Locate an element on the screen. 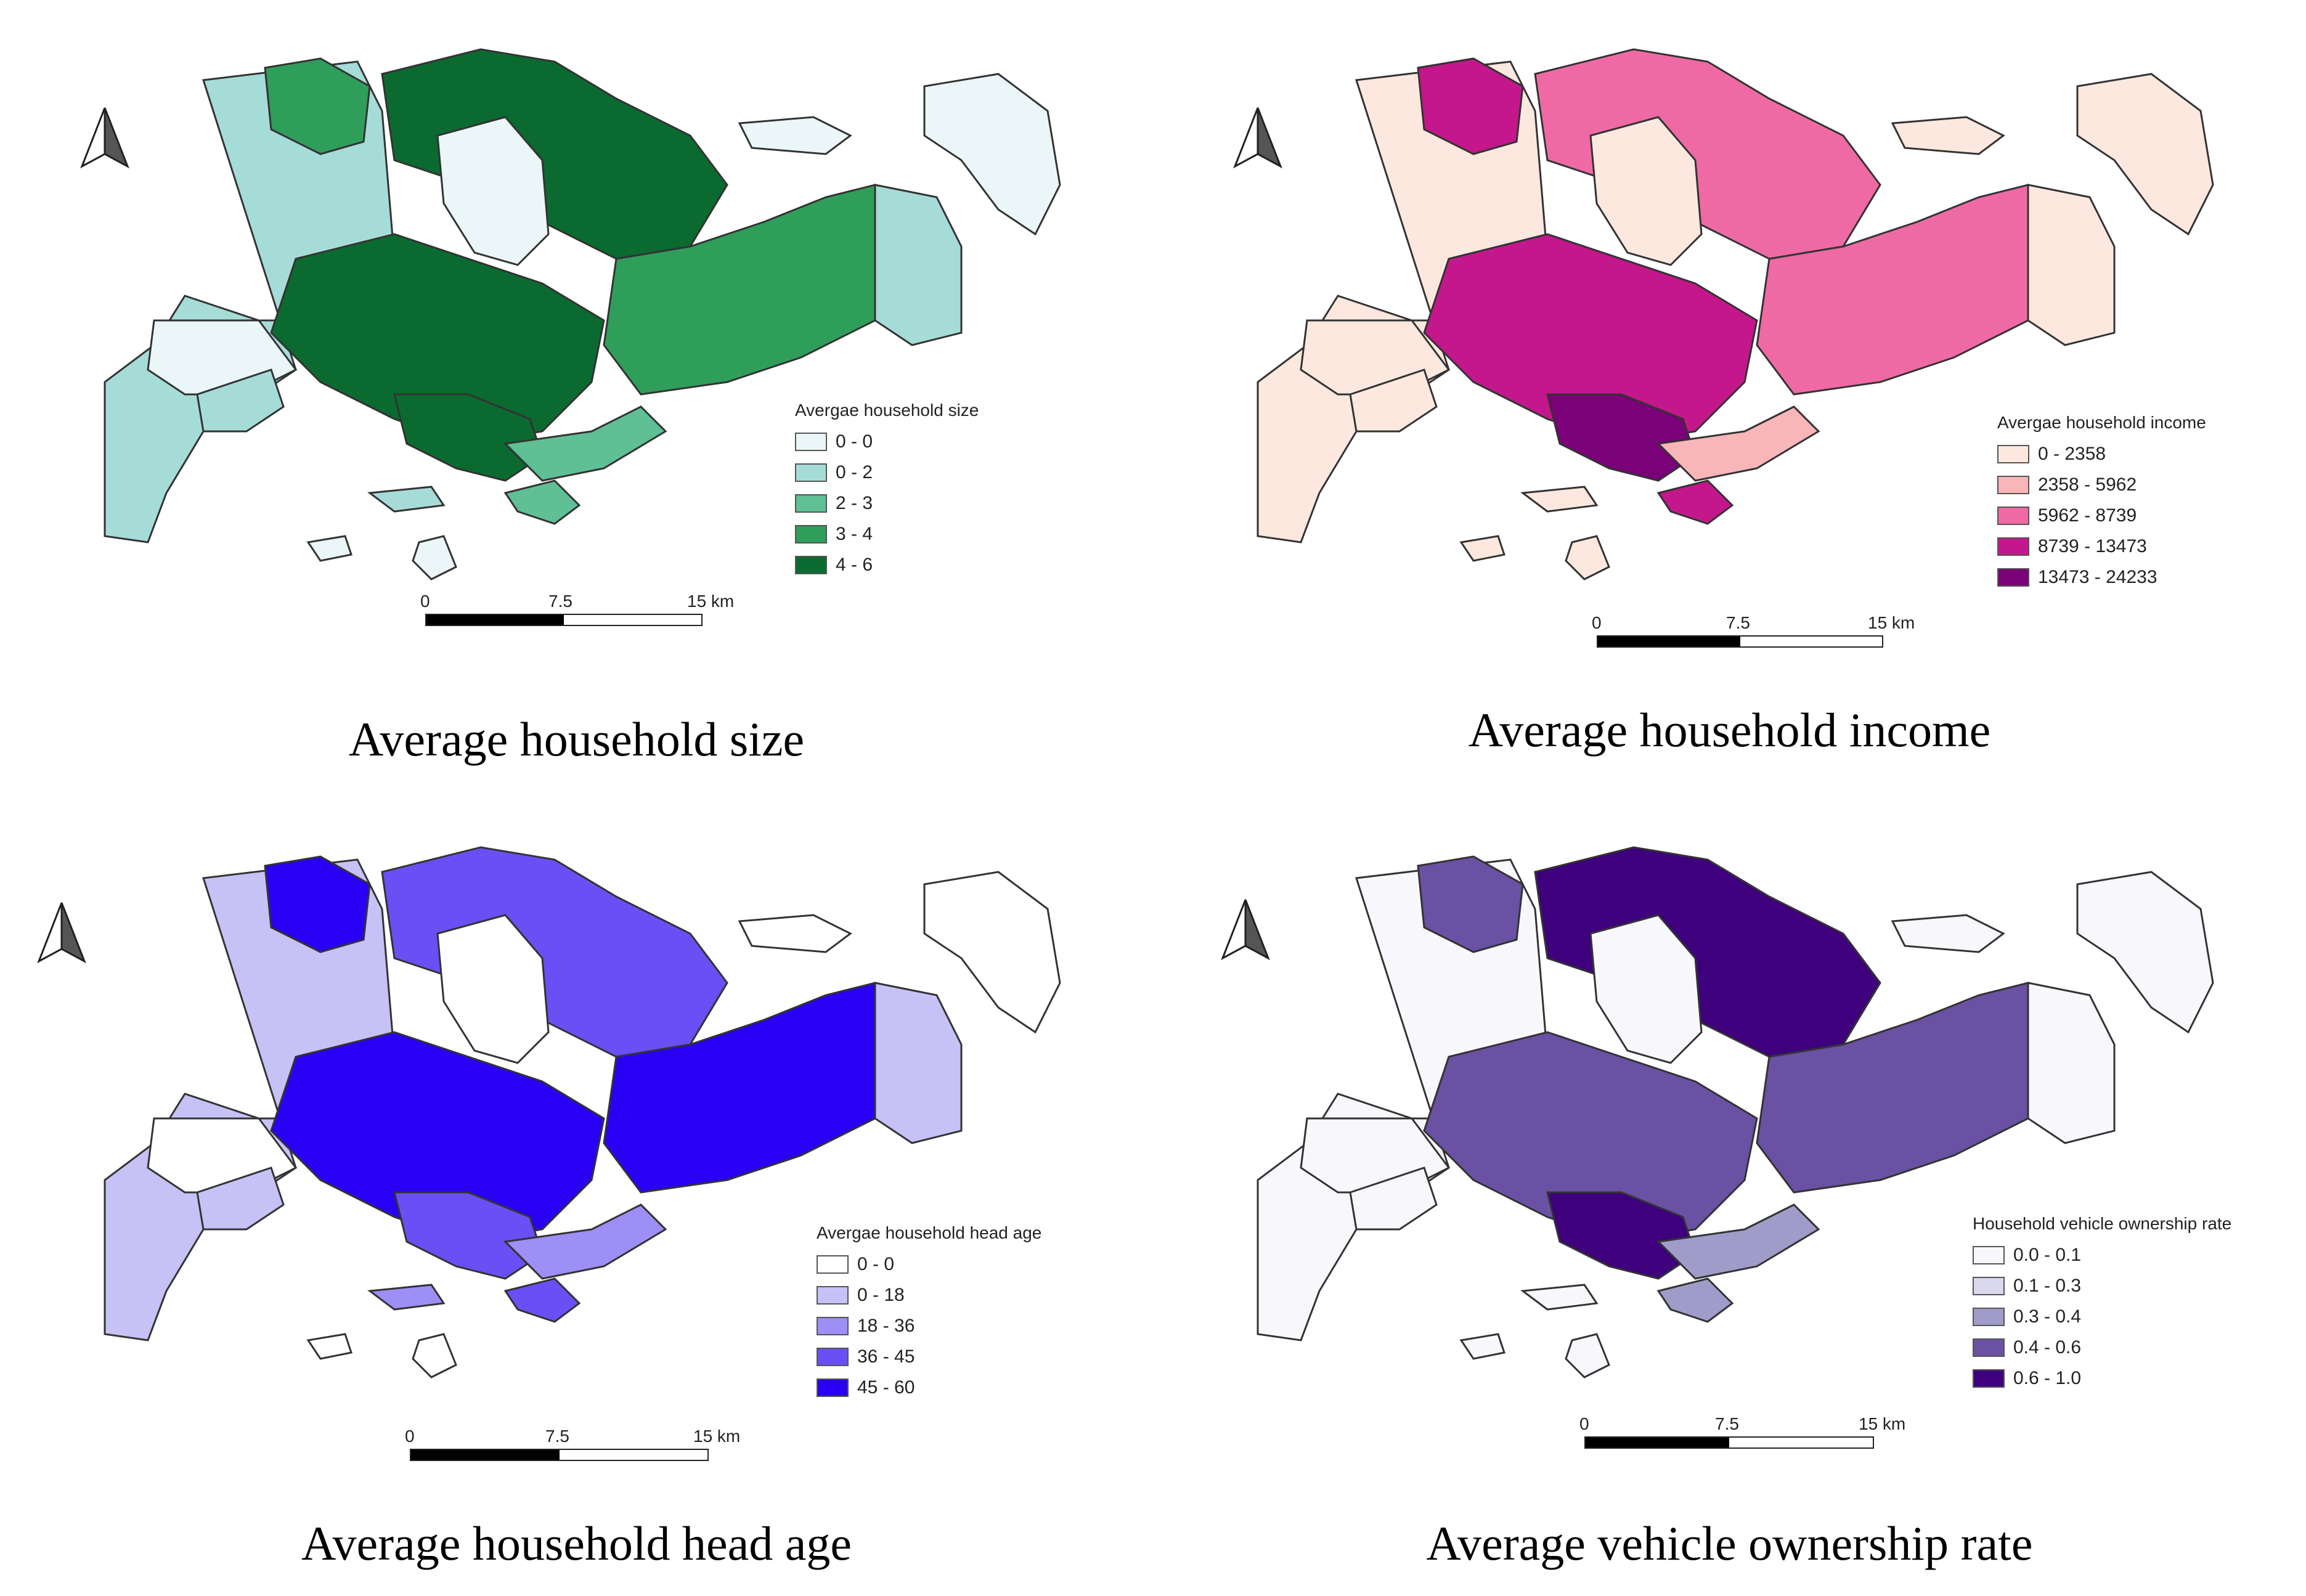  legend-item: 0.3 - 0.4 is located at coordinates (2102, 1316).